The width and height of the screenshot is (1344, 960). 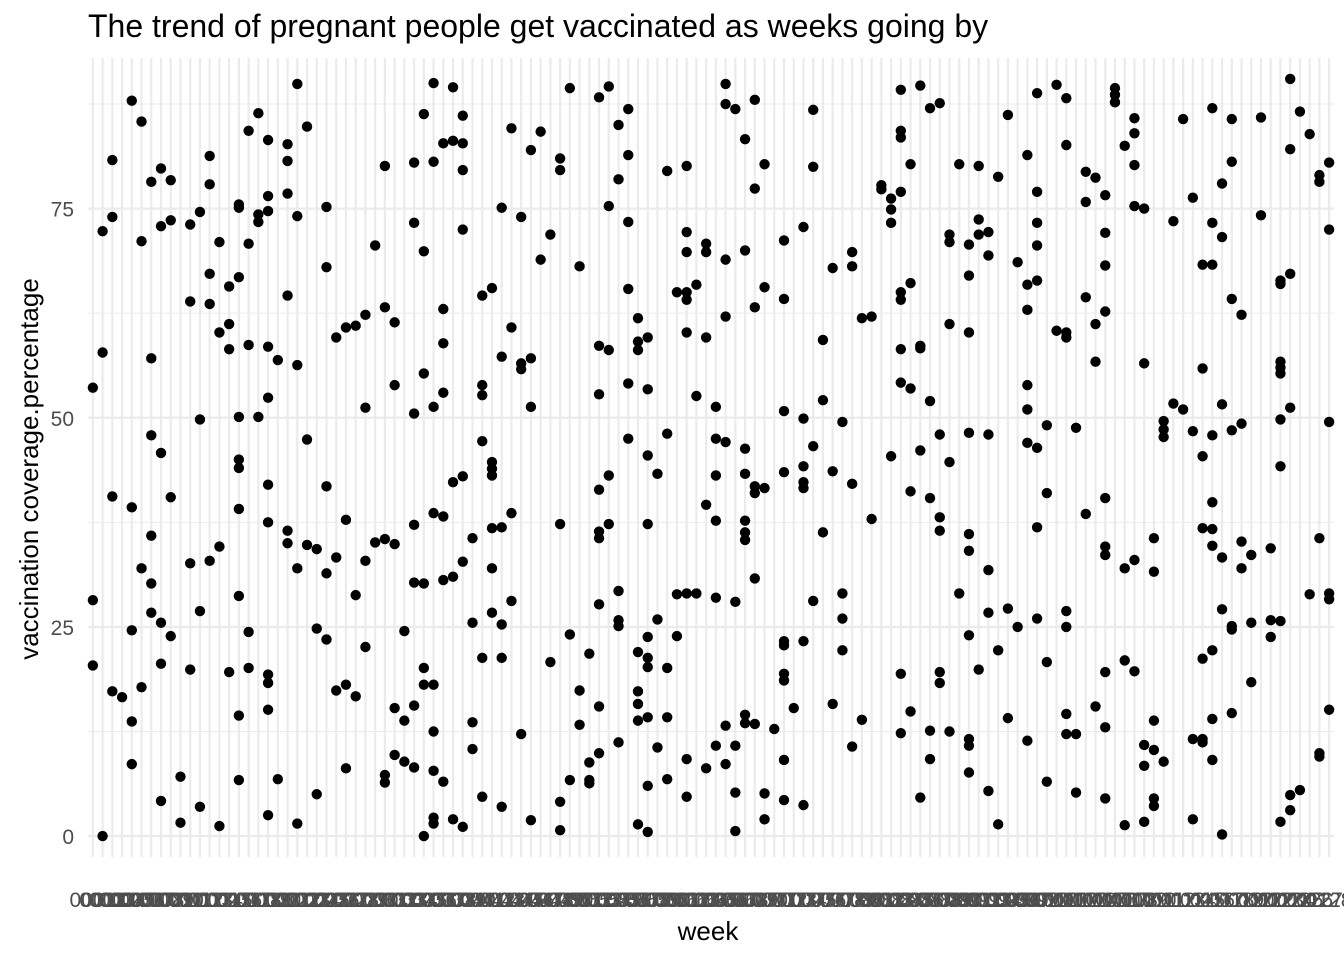 I want to click on y-axis-label: vaccination coverage.percentage, so click(x=29, y=469).